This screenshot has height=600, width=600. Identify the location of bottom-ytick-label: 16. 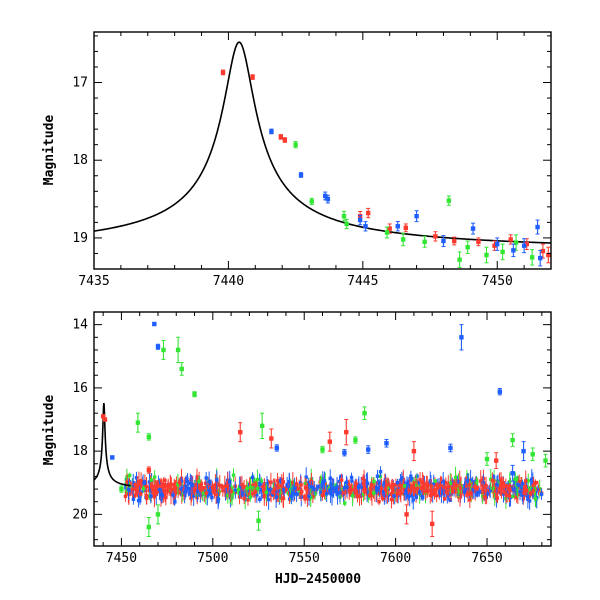
(80, 388).